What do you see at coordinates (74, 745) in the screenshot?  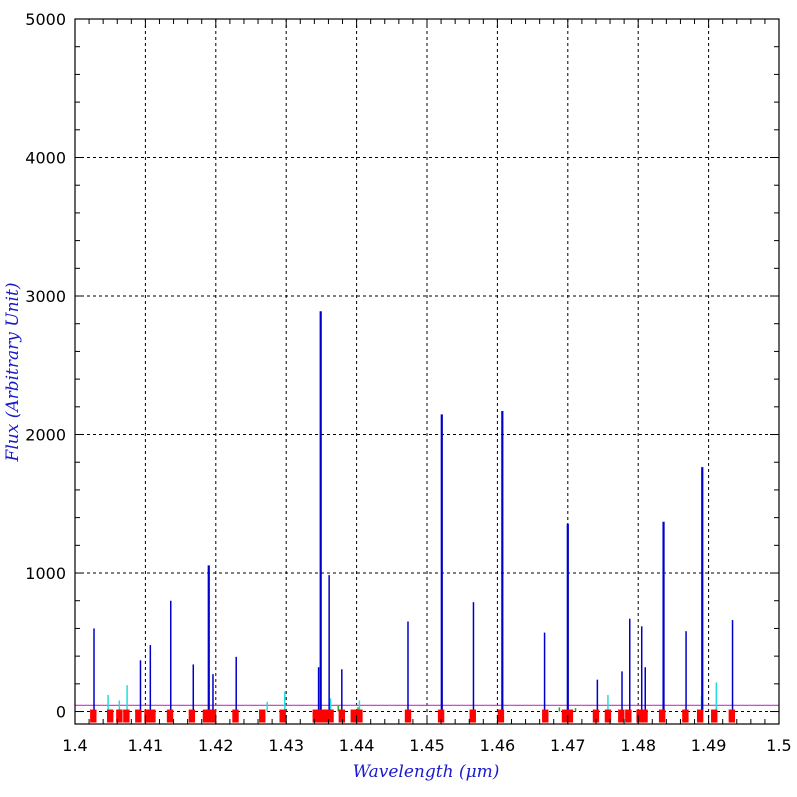 I see `x-tick-label: 1.4` at bounding box center [74, 745].